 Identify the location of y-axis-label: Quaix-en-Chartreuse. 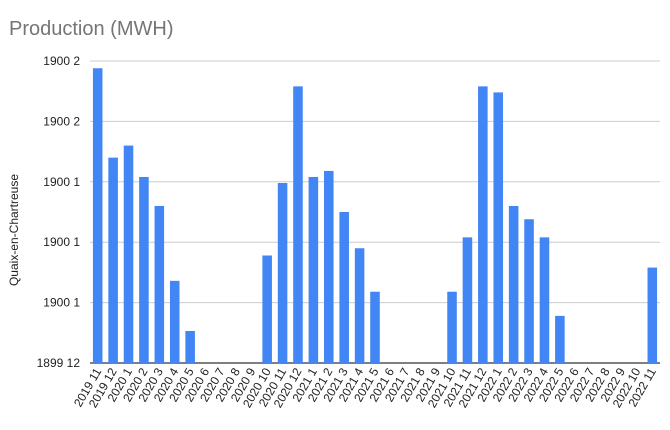
(14, 230).